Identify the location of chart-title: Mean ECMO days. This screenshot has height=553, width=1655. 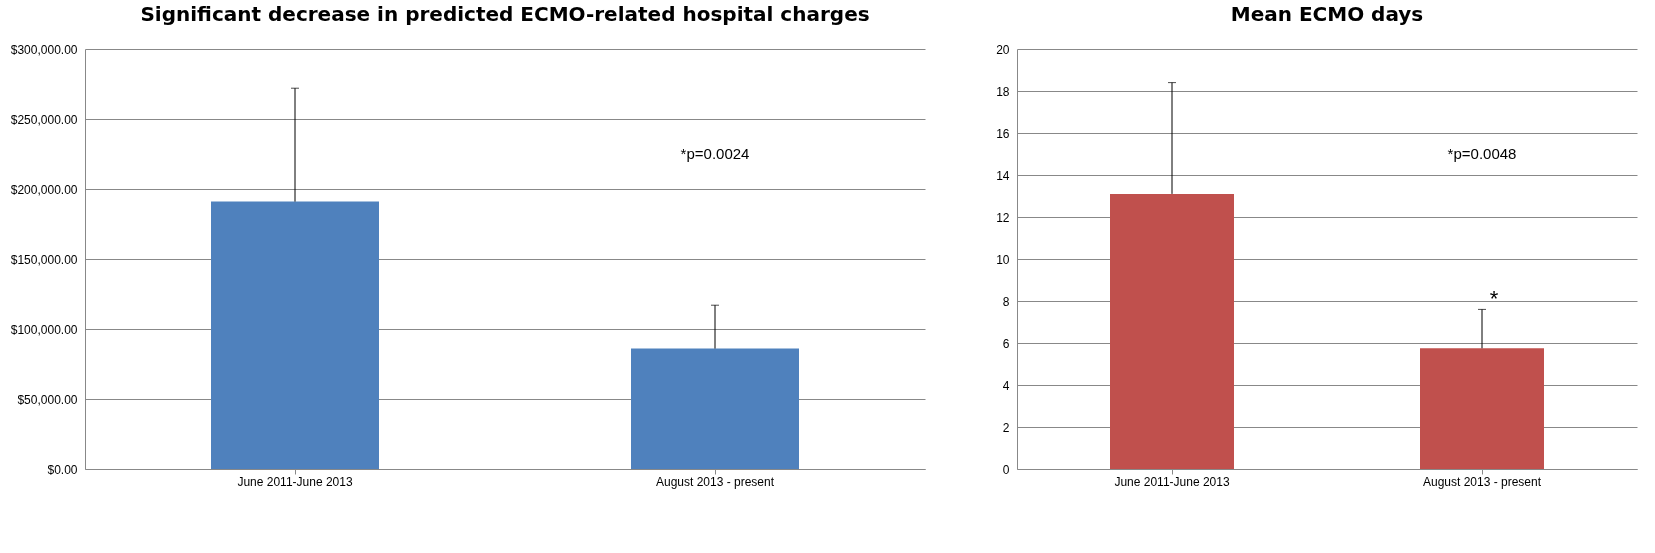
(1327, 14).